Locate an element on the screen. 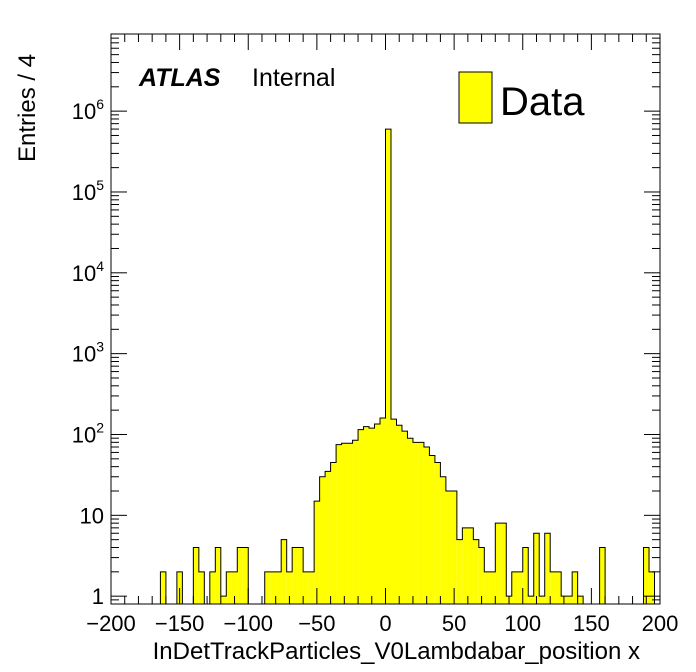  internal-label: Internal is located at coordinates (293, 78).